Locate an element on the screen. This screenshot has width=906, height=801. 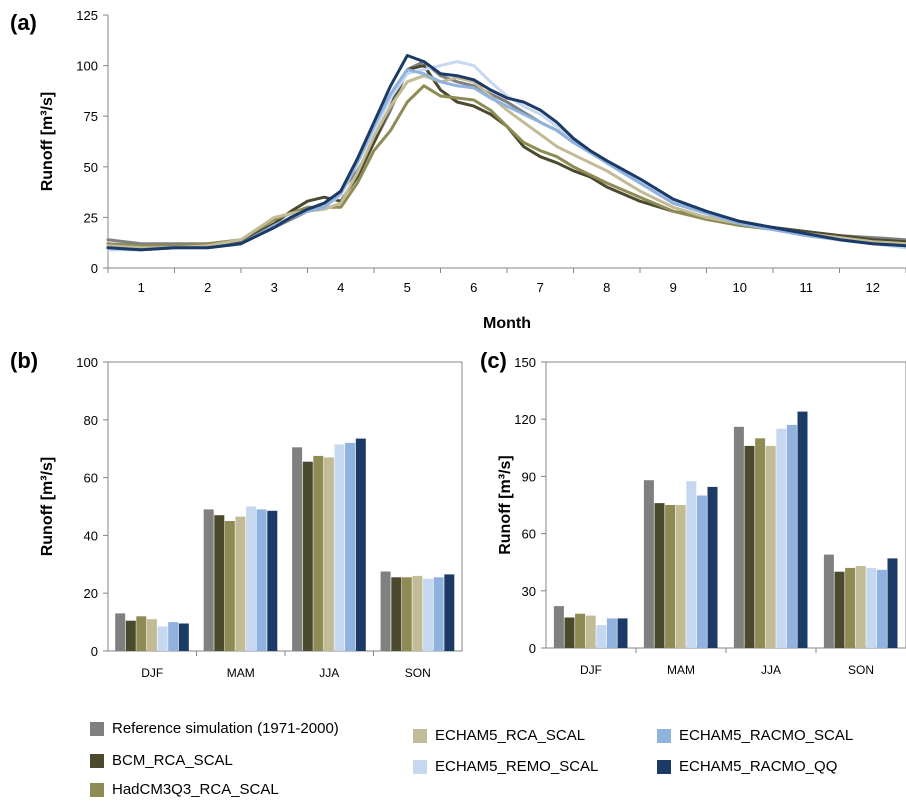
panel-c-y-tick-label: 120 is located at coordinates (525, 419).